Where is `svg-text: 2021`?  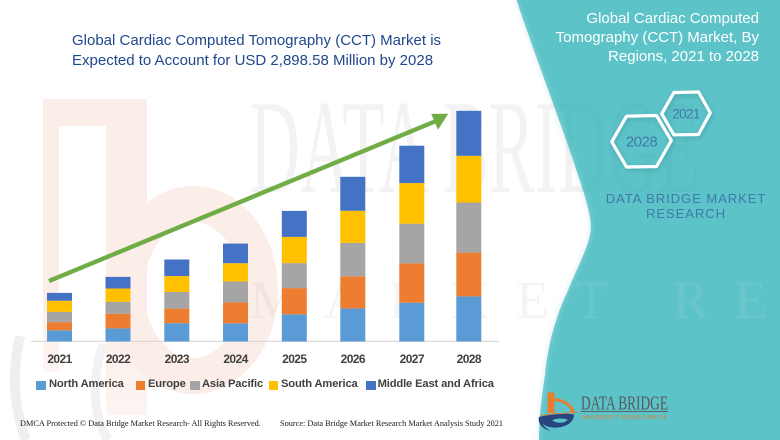
svg-text: 2021 is located at coordinates (686, 114).